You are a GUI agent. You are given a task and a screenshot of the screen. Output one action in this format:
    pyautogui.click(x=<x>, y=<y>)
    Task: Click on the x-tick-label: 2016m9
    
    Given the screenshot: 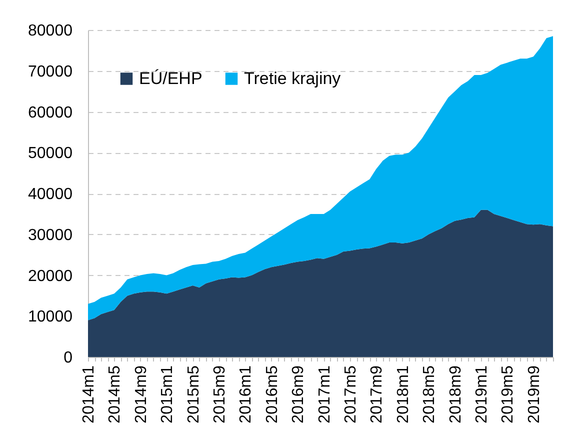 What is the action you would take?
    pyautogui.click(x=299, y=394)
    